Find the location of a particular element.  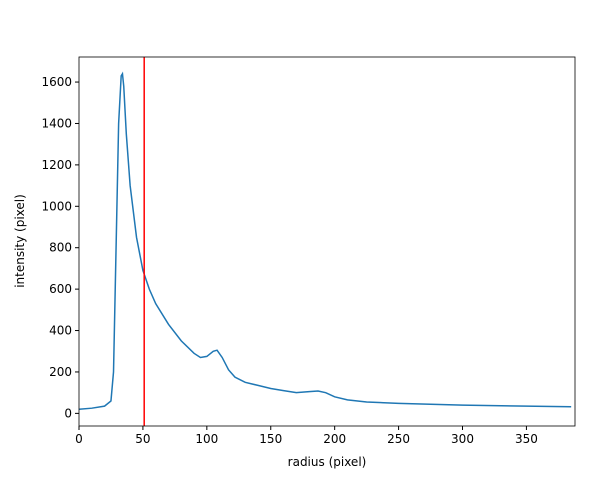

x-tick-label: 0 is located at coordinates (79, 439).